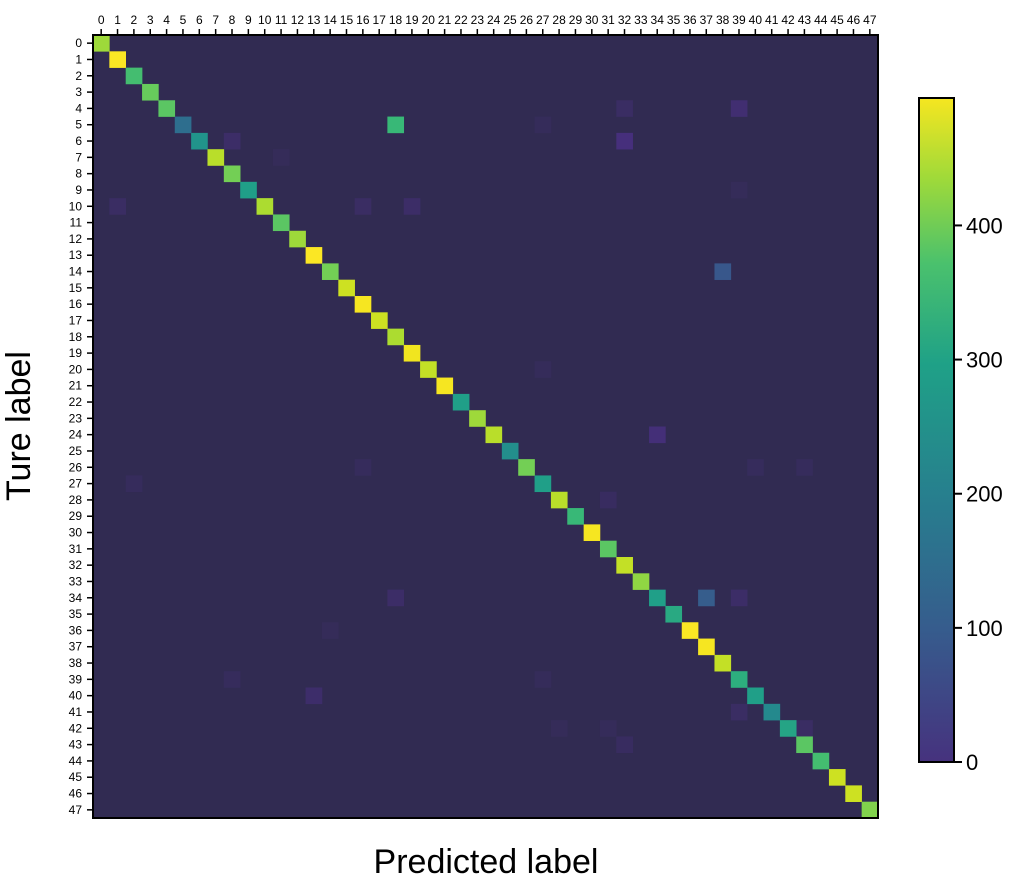 The height and width of the screenshot is (880, 1020). What do you see at coordinates (76, 288) in the screenshot?
I see `y-tick-label: 15` at bounding box center [76, 288].